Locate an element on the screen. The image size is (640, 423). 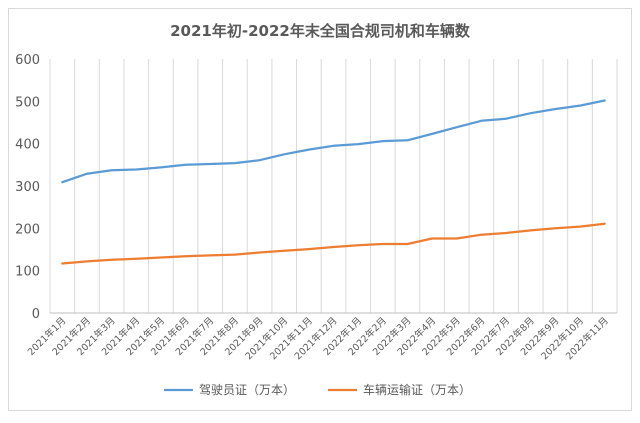
legend-label-2: 车辆运输证（万本） is located at coordinates (417, 389).